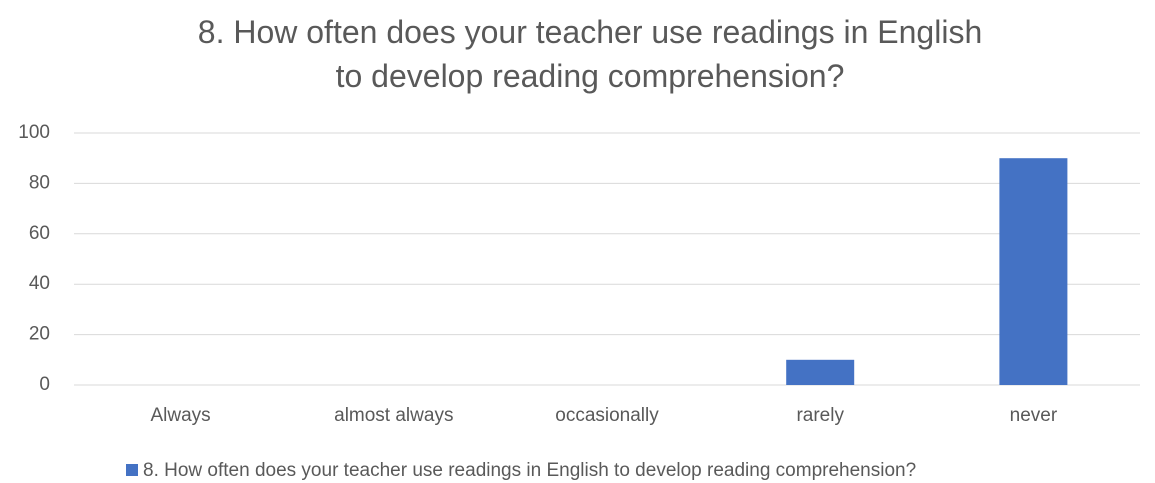  I want to click on y-tick-label: 40, so click(39, 283).